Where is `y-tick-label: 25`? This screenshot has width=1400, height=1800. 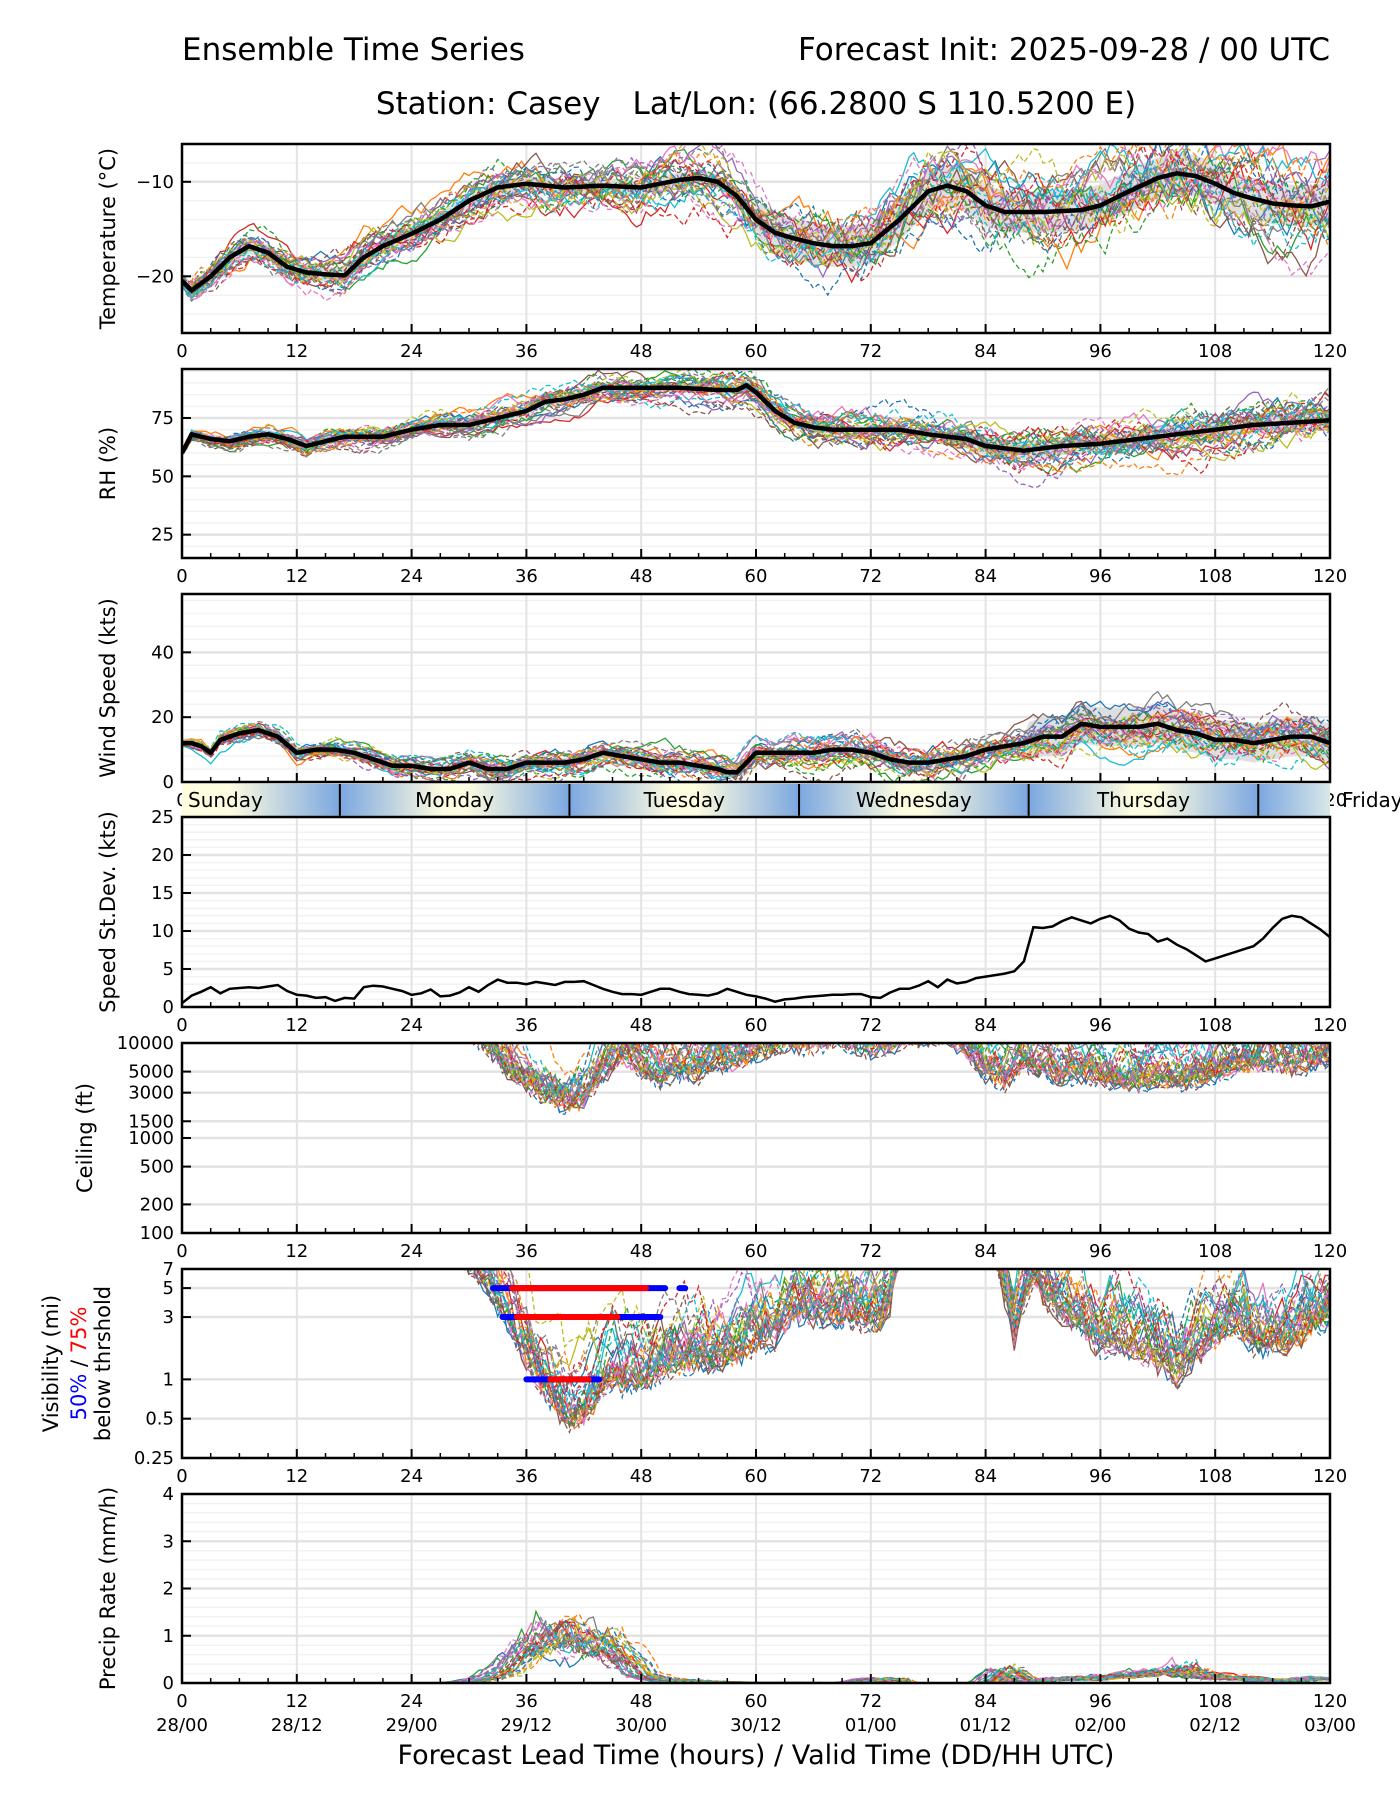 y-tick-label: 25 is located at coordinates (162, 535).